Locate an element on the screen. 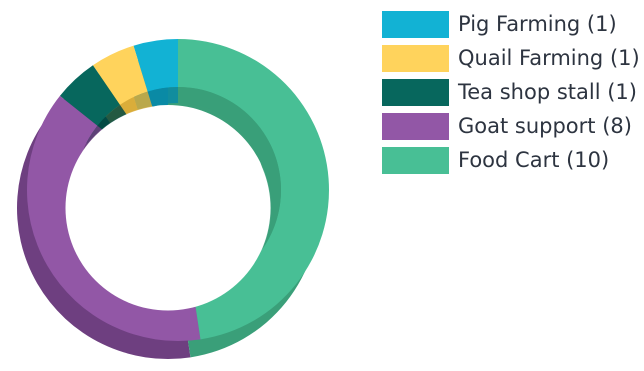  slice-tea-shop-stall is located at coordinates (89, 95).